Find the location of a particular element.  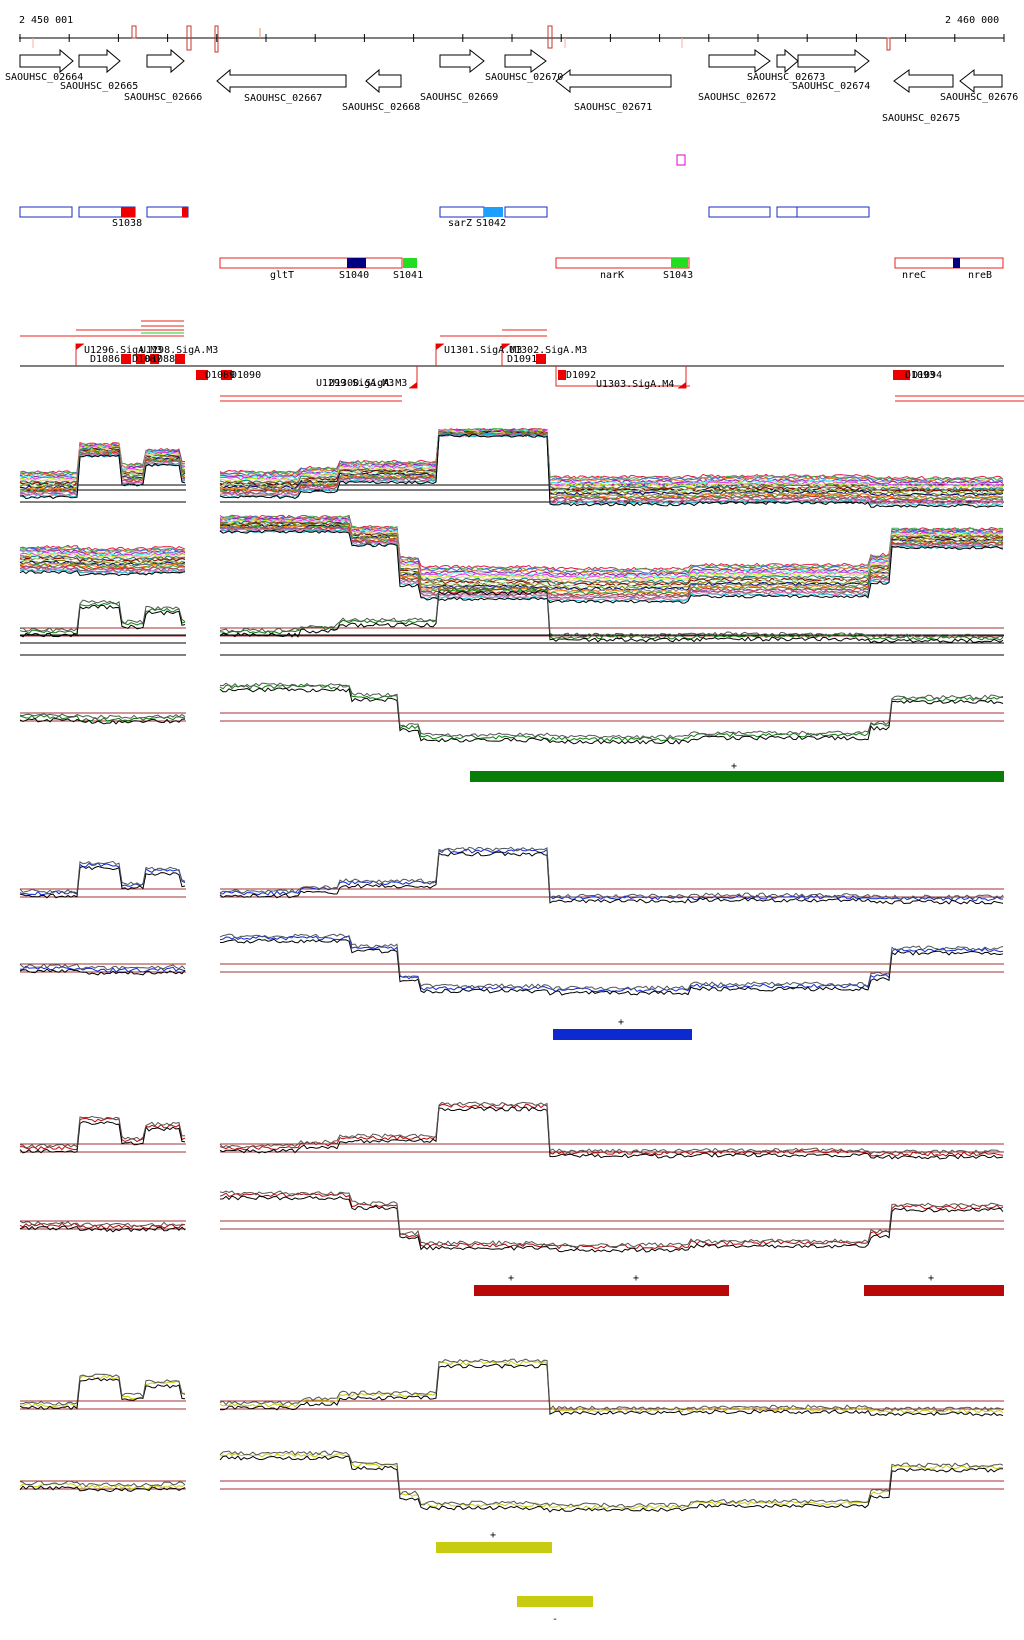

magenta-feature is located at coordinates (681, 160).